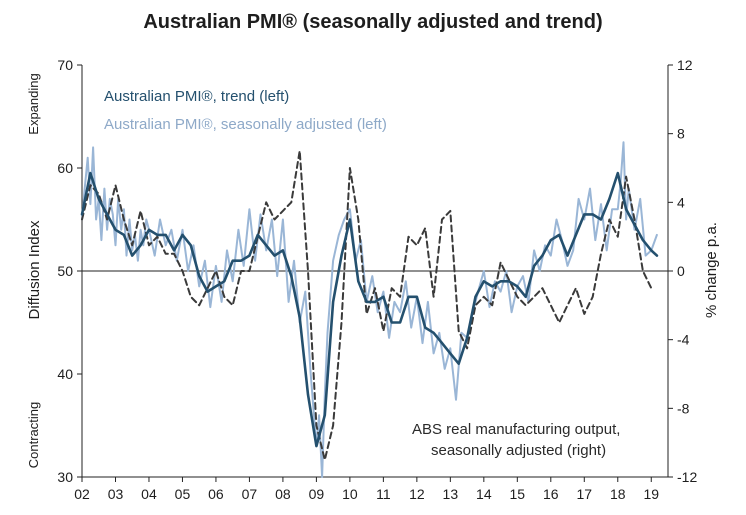 The image size is (746, 515). Describe the element at coordinates (518, 494) in the screenshot. I see `x-tick-label: 15` at that location.